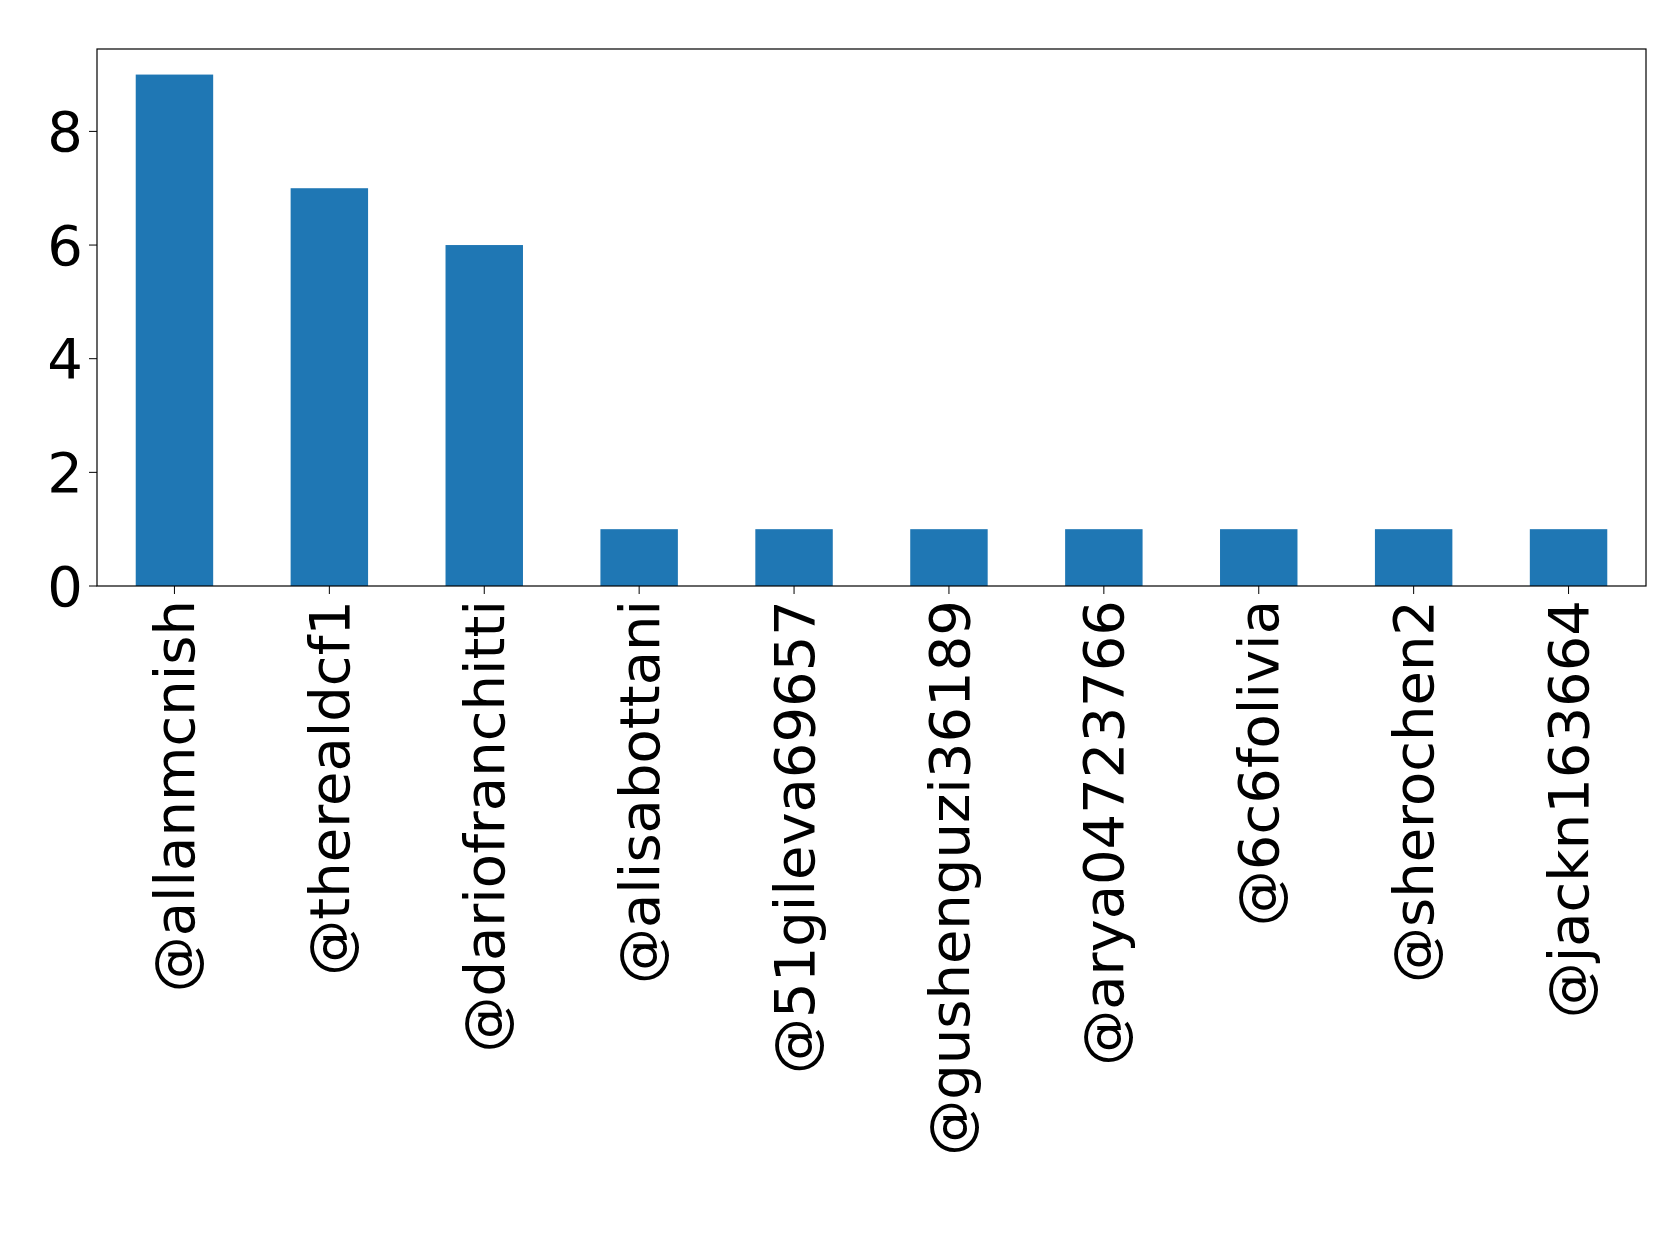  I want to click on x-tick-label: @sherochen2, so click(1414, 792).